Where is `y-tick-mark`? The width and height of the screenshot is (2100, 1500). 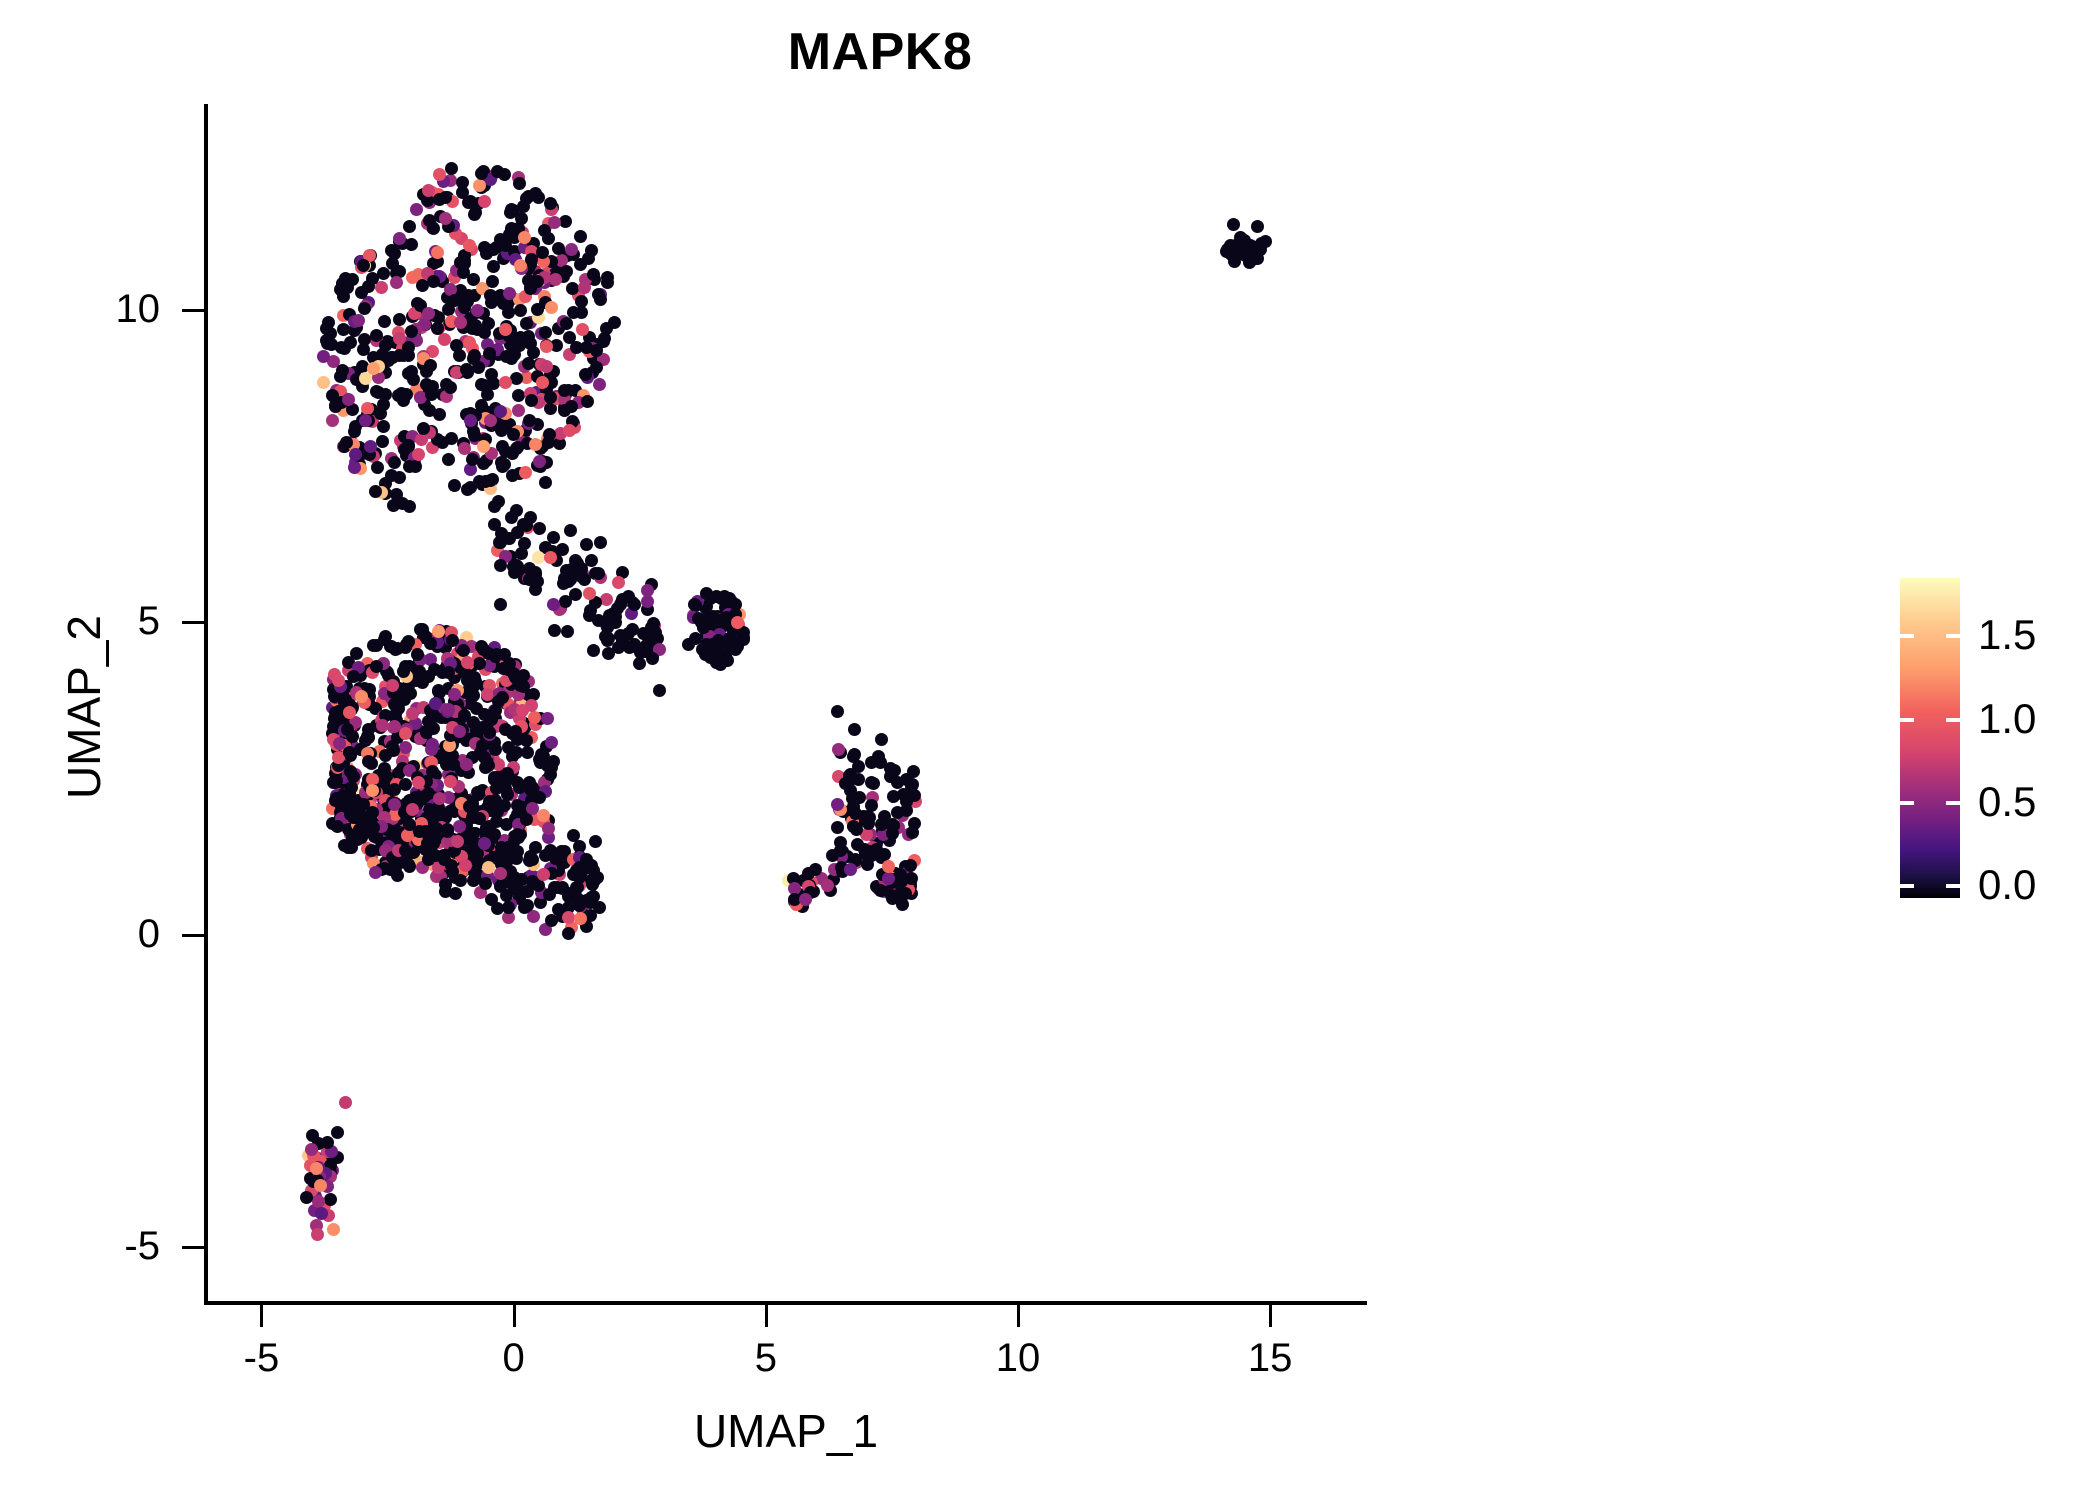
y-tick-mark is located at coordinates (193, 311).